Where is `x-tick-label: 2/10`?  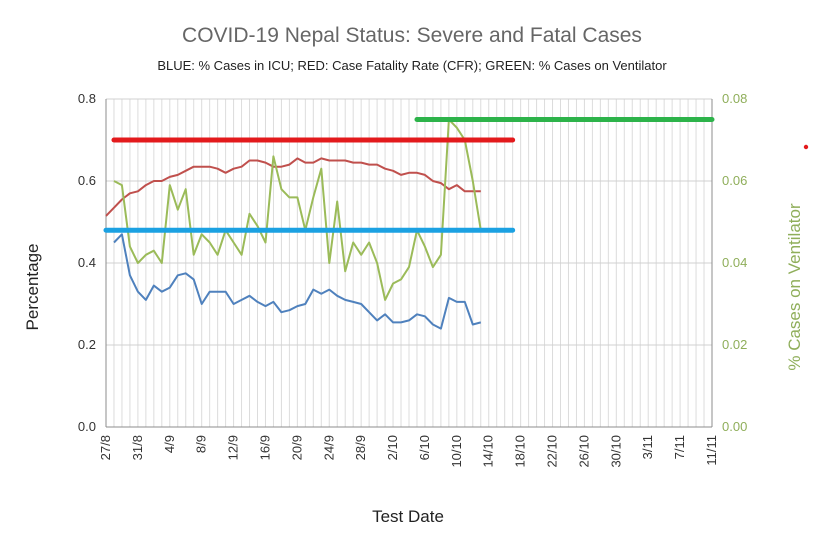 x-tick-label: 2/10 is located at coordinates (392, 447).